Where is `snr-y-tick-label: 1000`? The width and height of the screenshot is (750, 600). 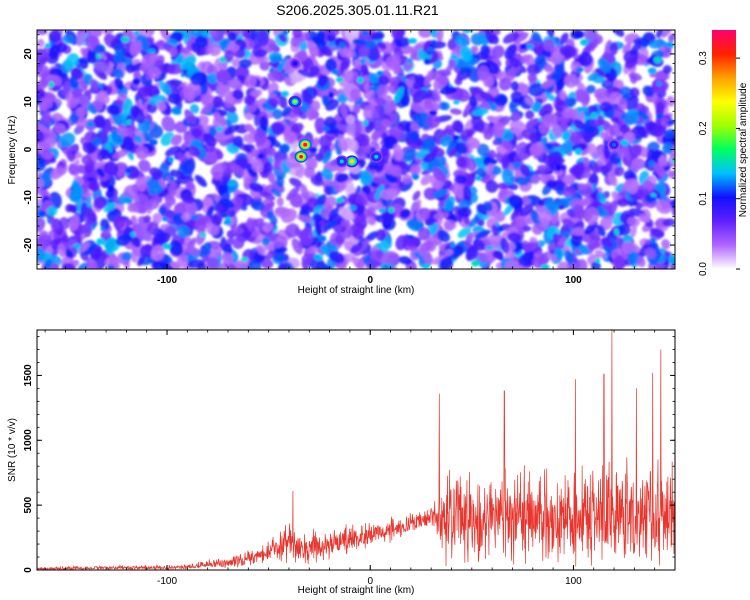 snr-y-tick-label: 1000 is located at coordinates (28, 440).